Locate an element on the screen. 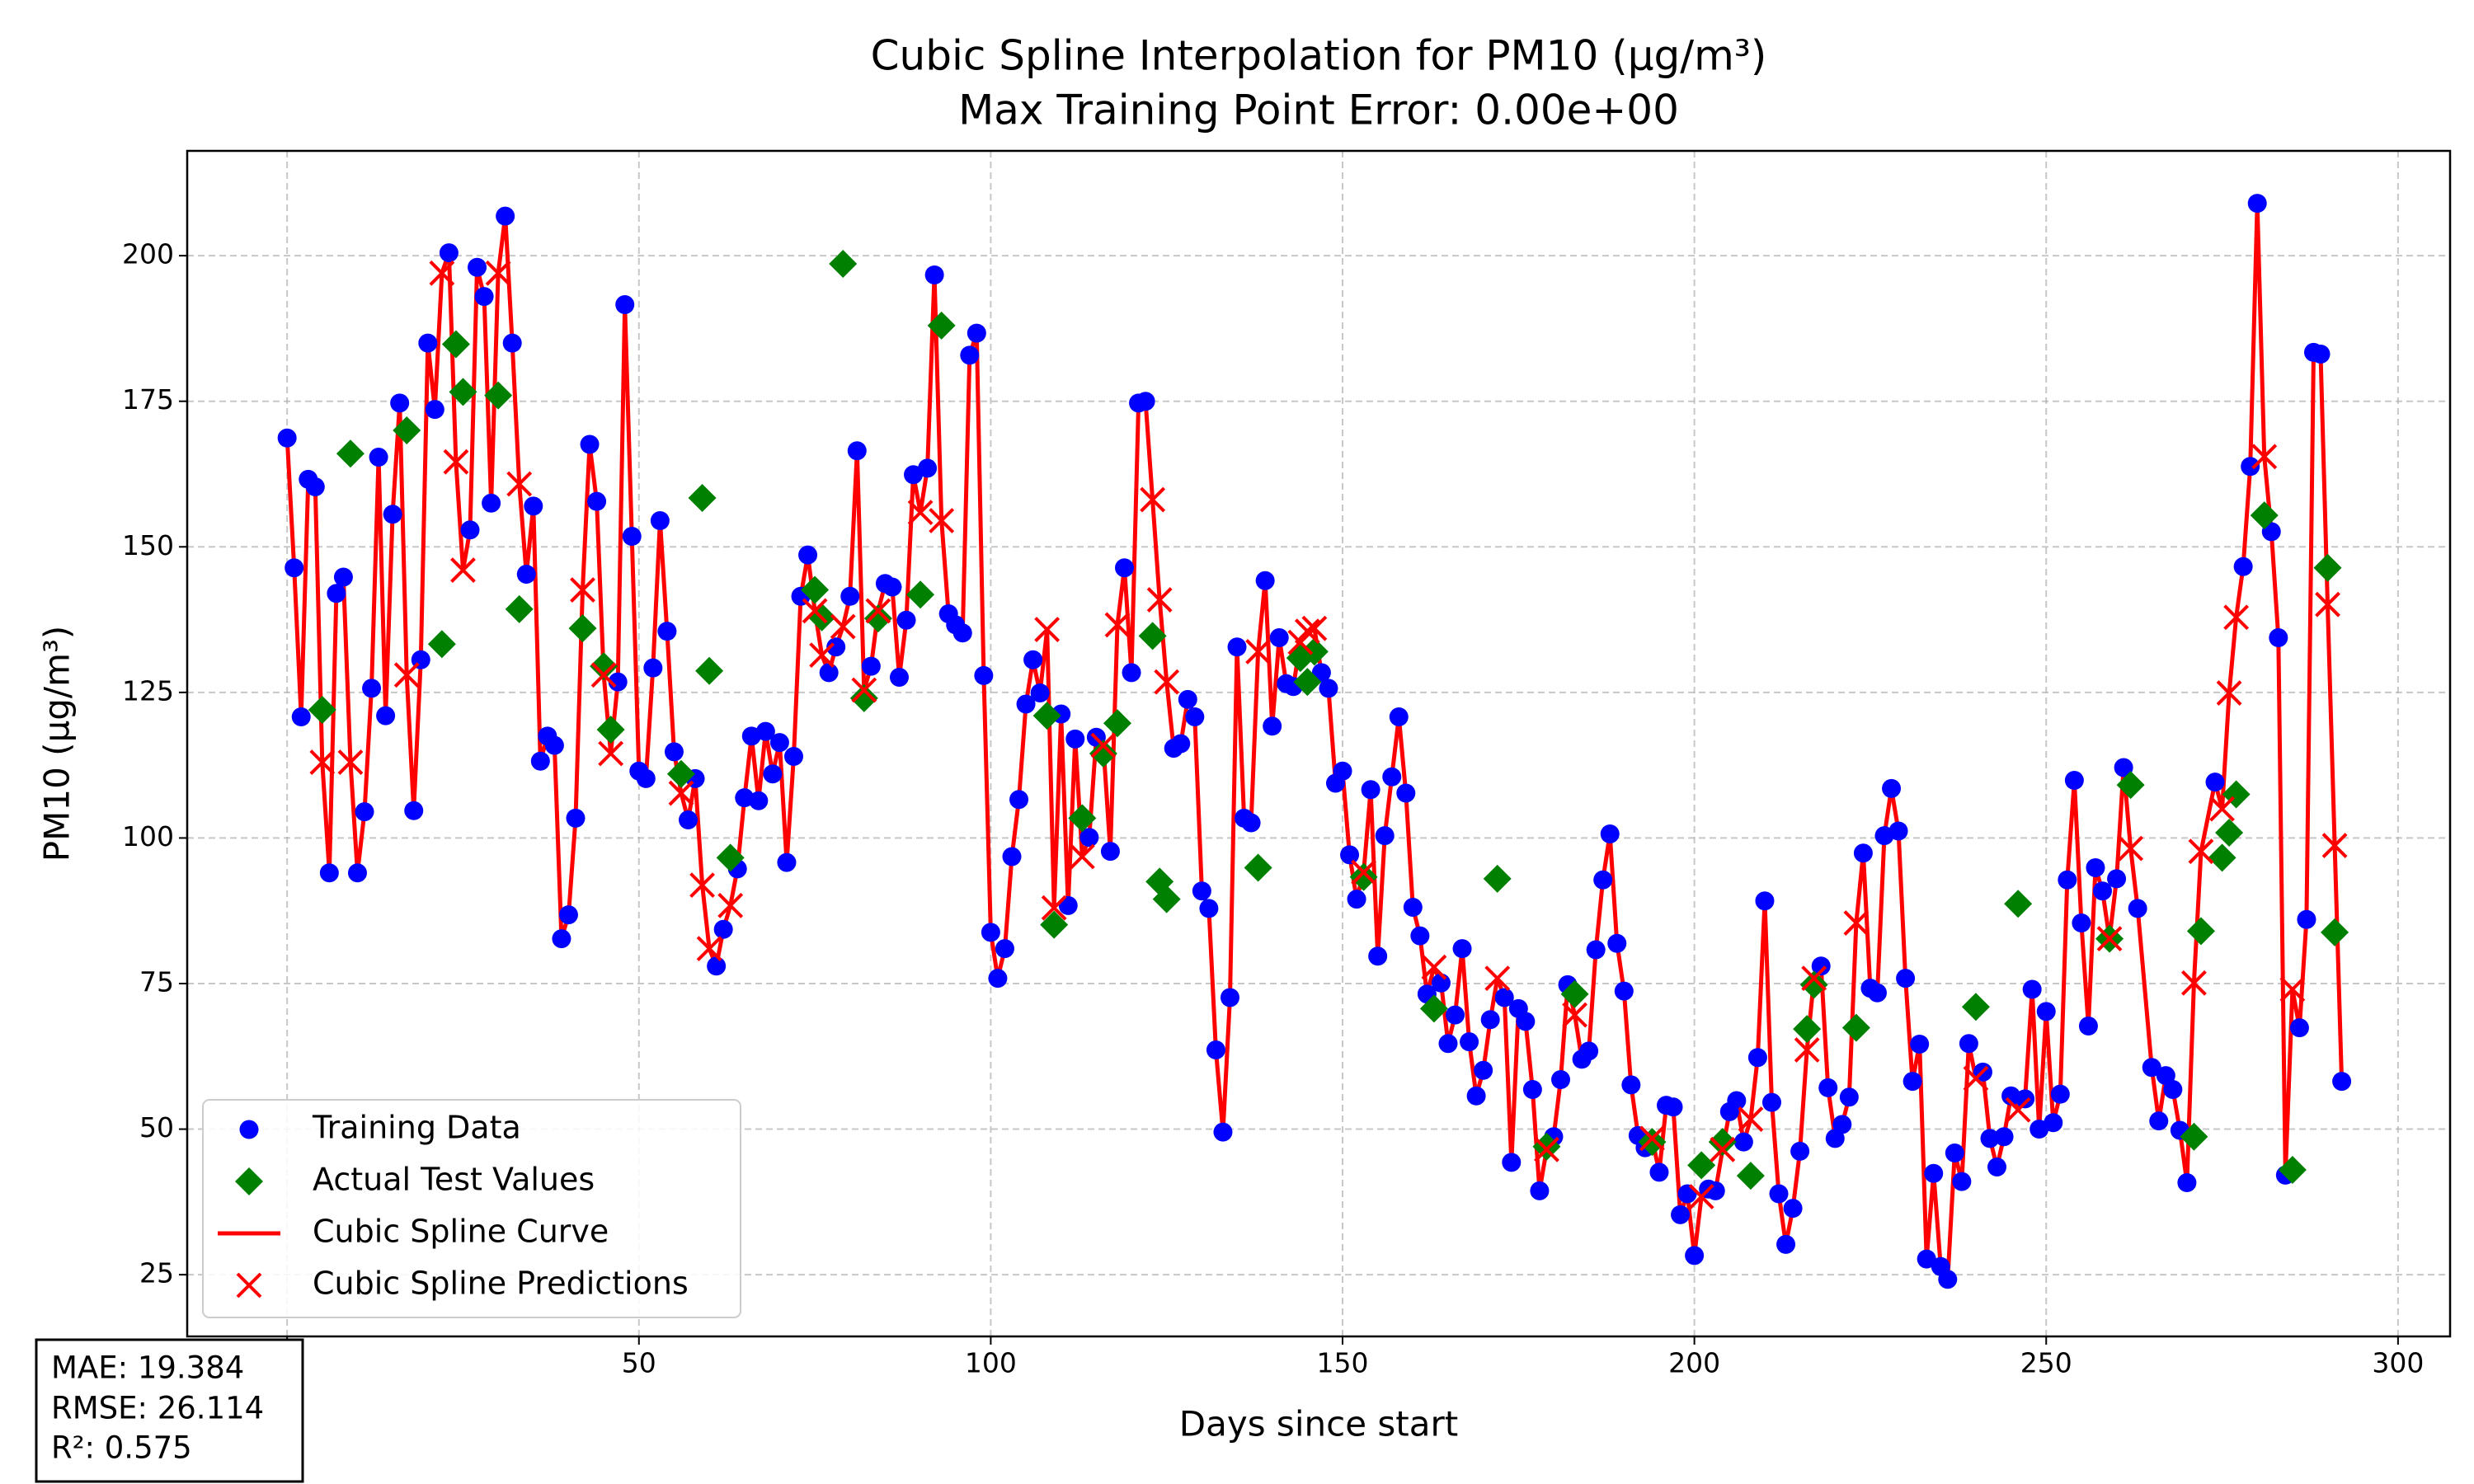 The width and height of the screenshot is (2474, 1484). metric-text: MAE: 19.384 is located at coordinates (147, 1368).